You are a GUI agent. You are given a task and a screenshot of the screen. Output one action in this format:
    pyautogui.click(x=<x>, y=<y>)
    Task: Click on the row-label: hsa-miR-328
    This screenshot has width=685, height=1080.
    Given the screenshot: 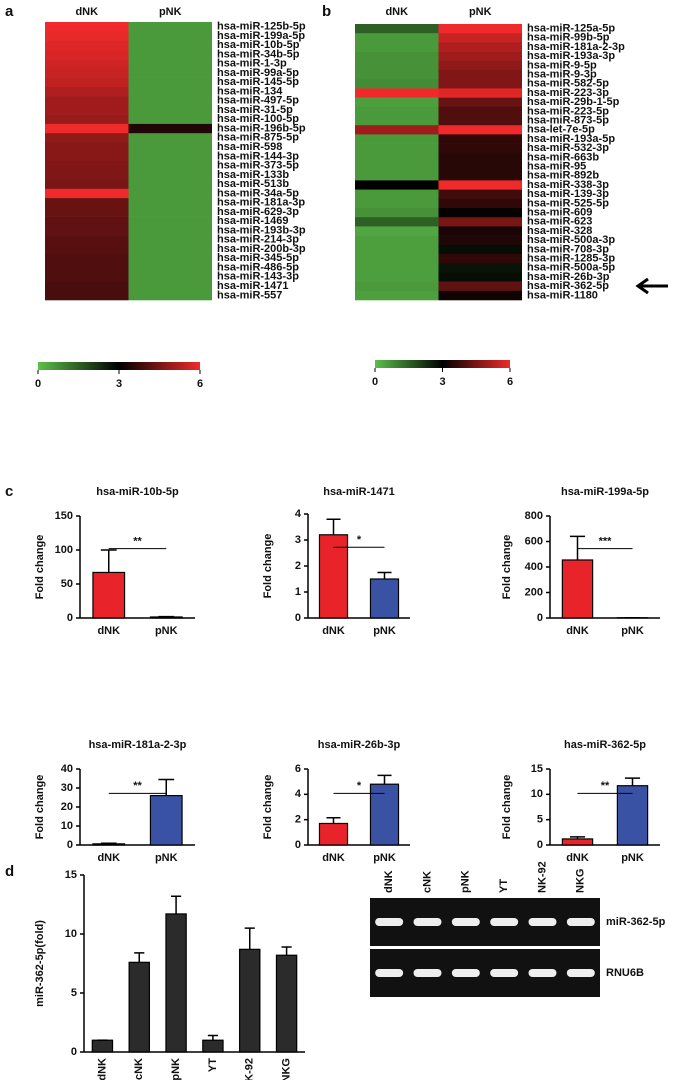 What is the action you would take?
    pyautogui.click(x=559, y=231)
    